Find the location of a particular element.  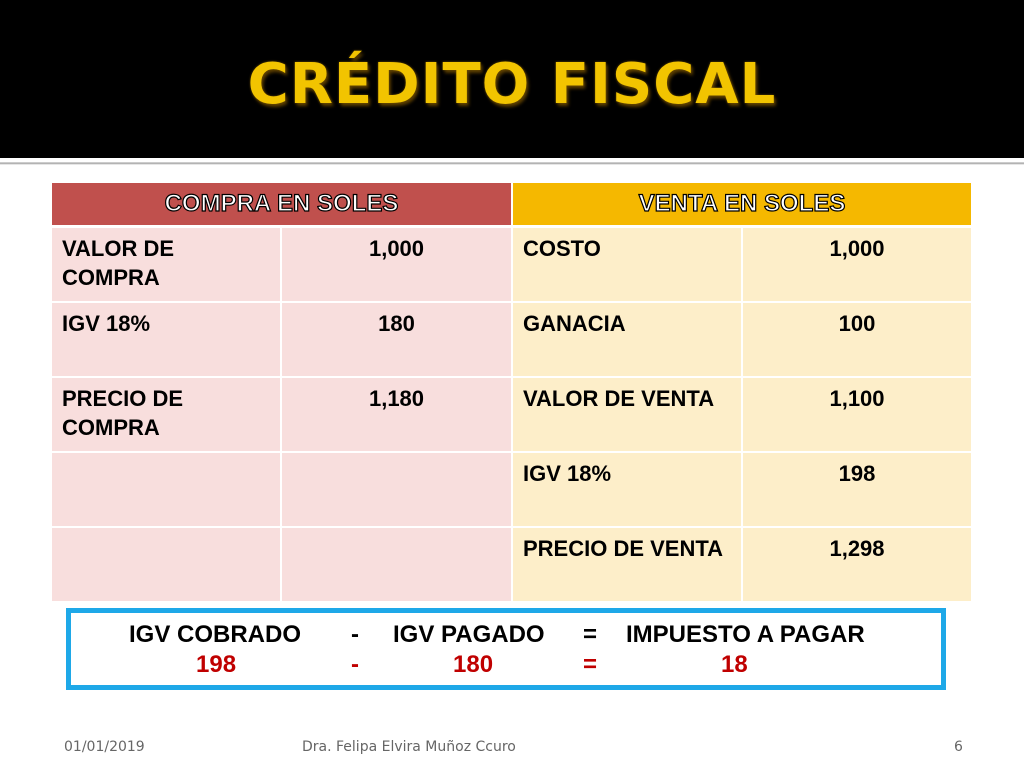

slide-title: CRÉDITO FISCAL is located at coordinates (512, 84).